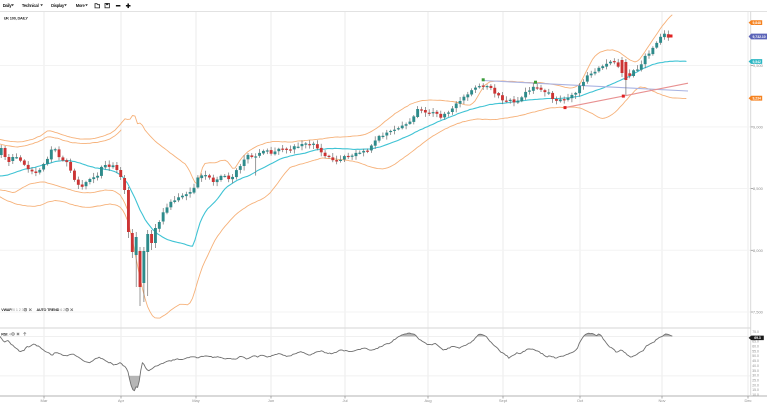 This screenshot has width=767, height=404. What do you see at coordinates (755, 351) in the screenshot?
I see `svg-text: 55.0` at bounding box center [755, 351].